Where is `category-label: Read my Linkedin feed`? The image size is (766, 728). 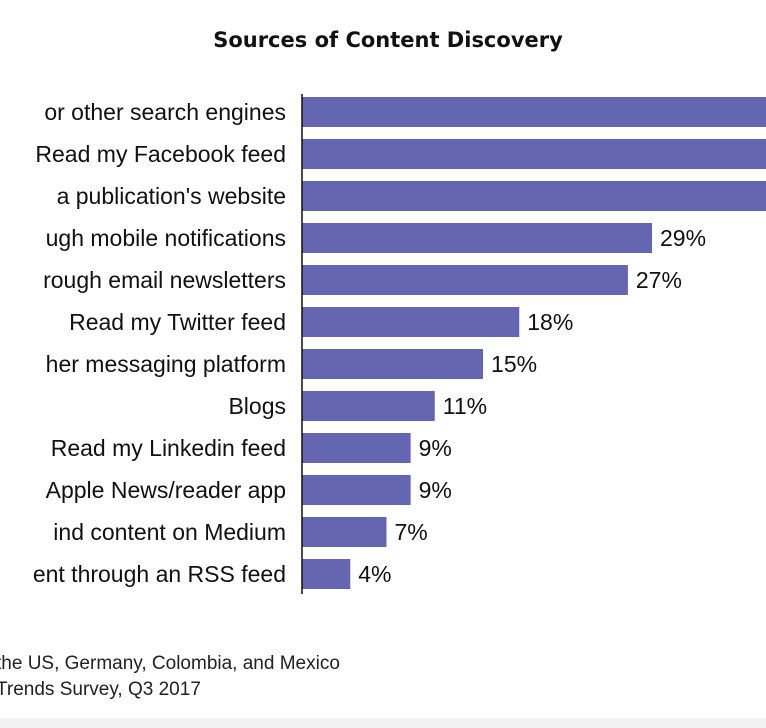
category-label: Read my Linkedin feed is located at coordinates (168, 448).